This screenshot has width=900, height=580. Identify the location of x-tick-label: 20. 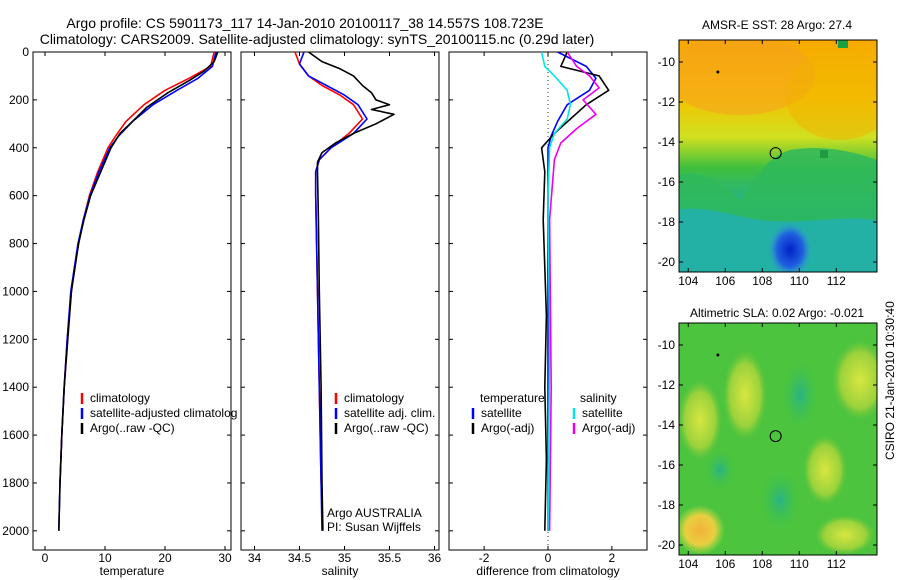
(165, 558).